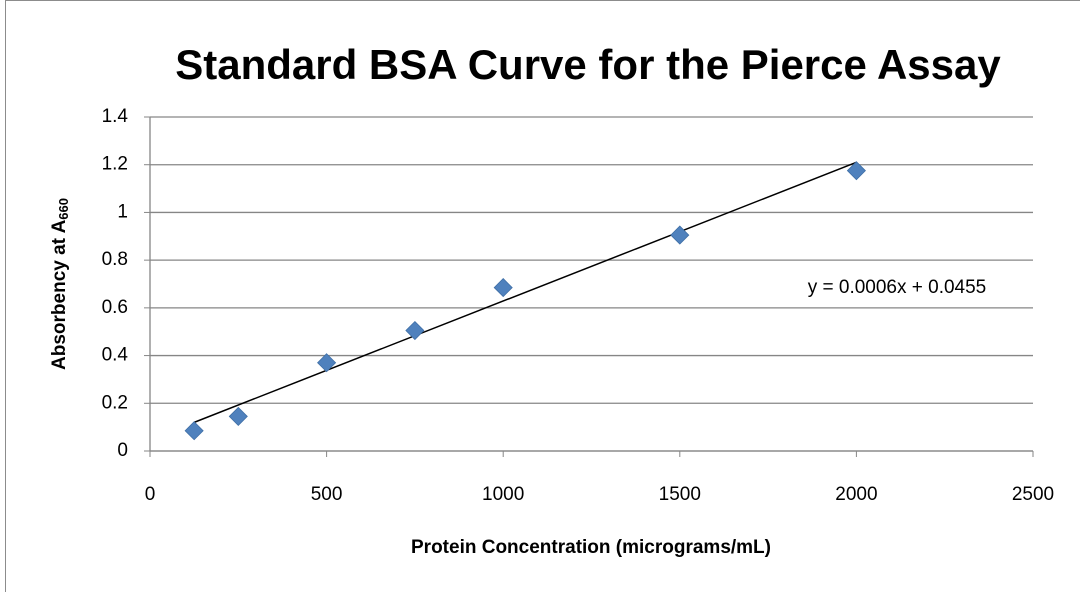 Image resolution: width=1080 pixels, height=592 pixels. What do you see at coordinates (122, 211) in the screenshot?
I see `y-tick-label: 1` at bounding box center [122, 211].